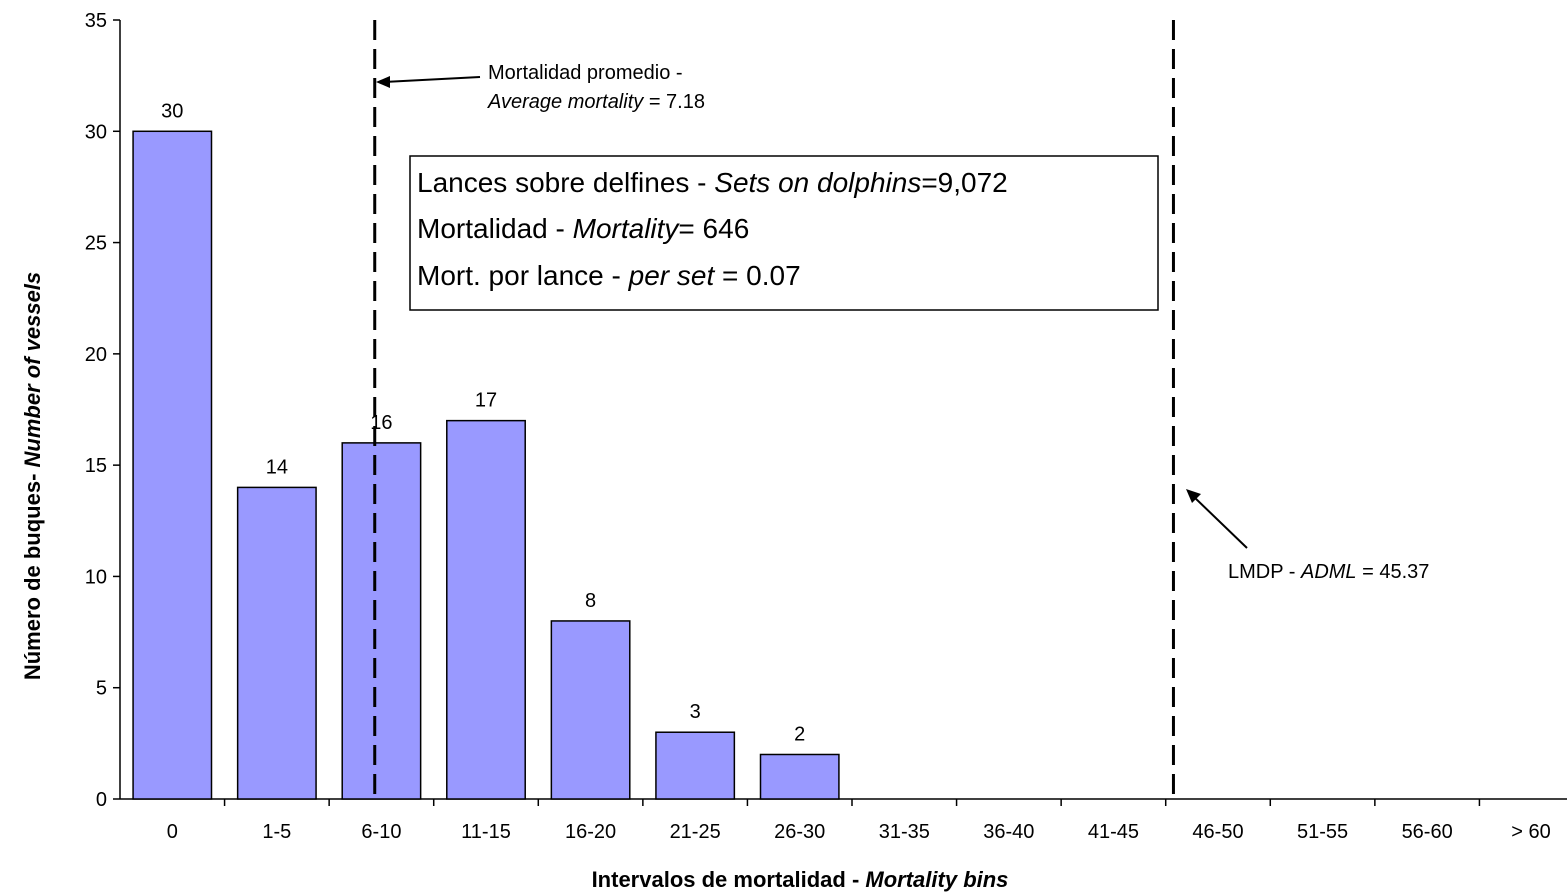 The height and width of the screenshot is (895, 1567). Describe the element at coordinates (590, 601) in the screenshot. I see `bar-data-label: 8` at that location.